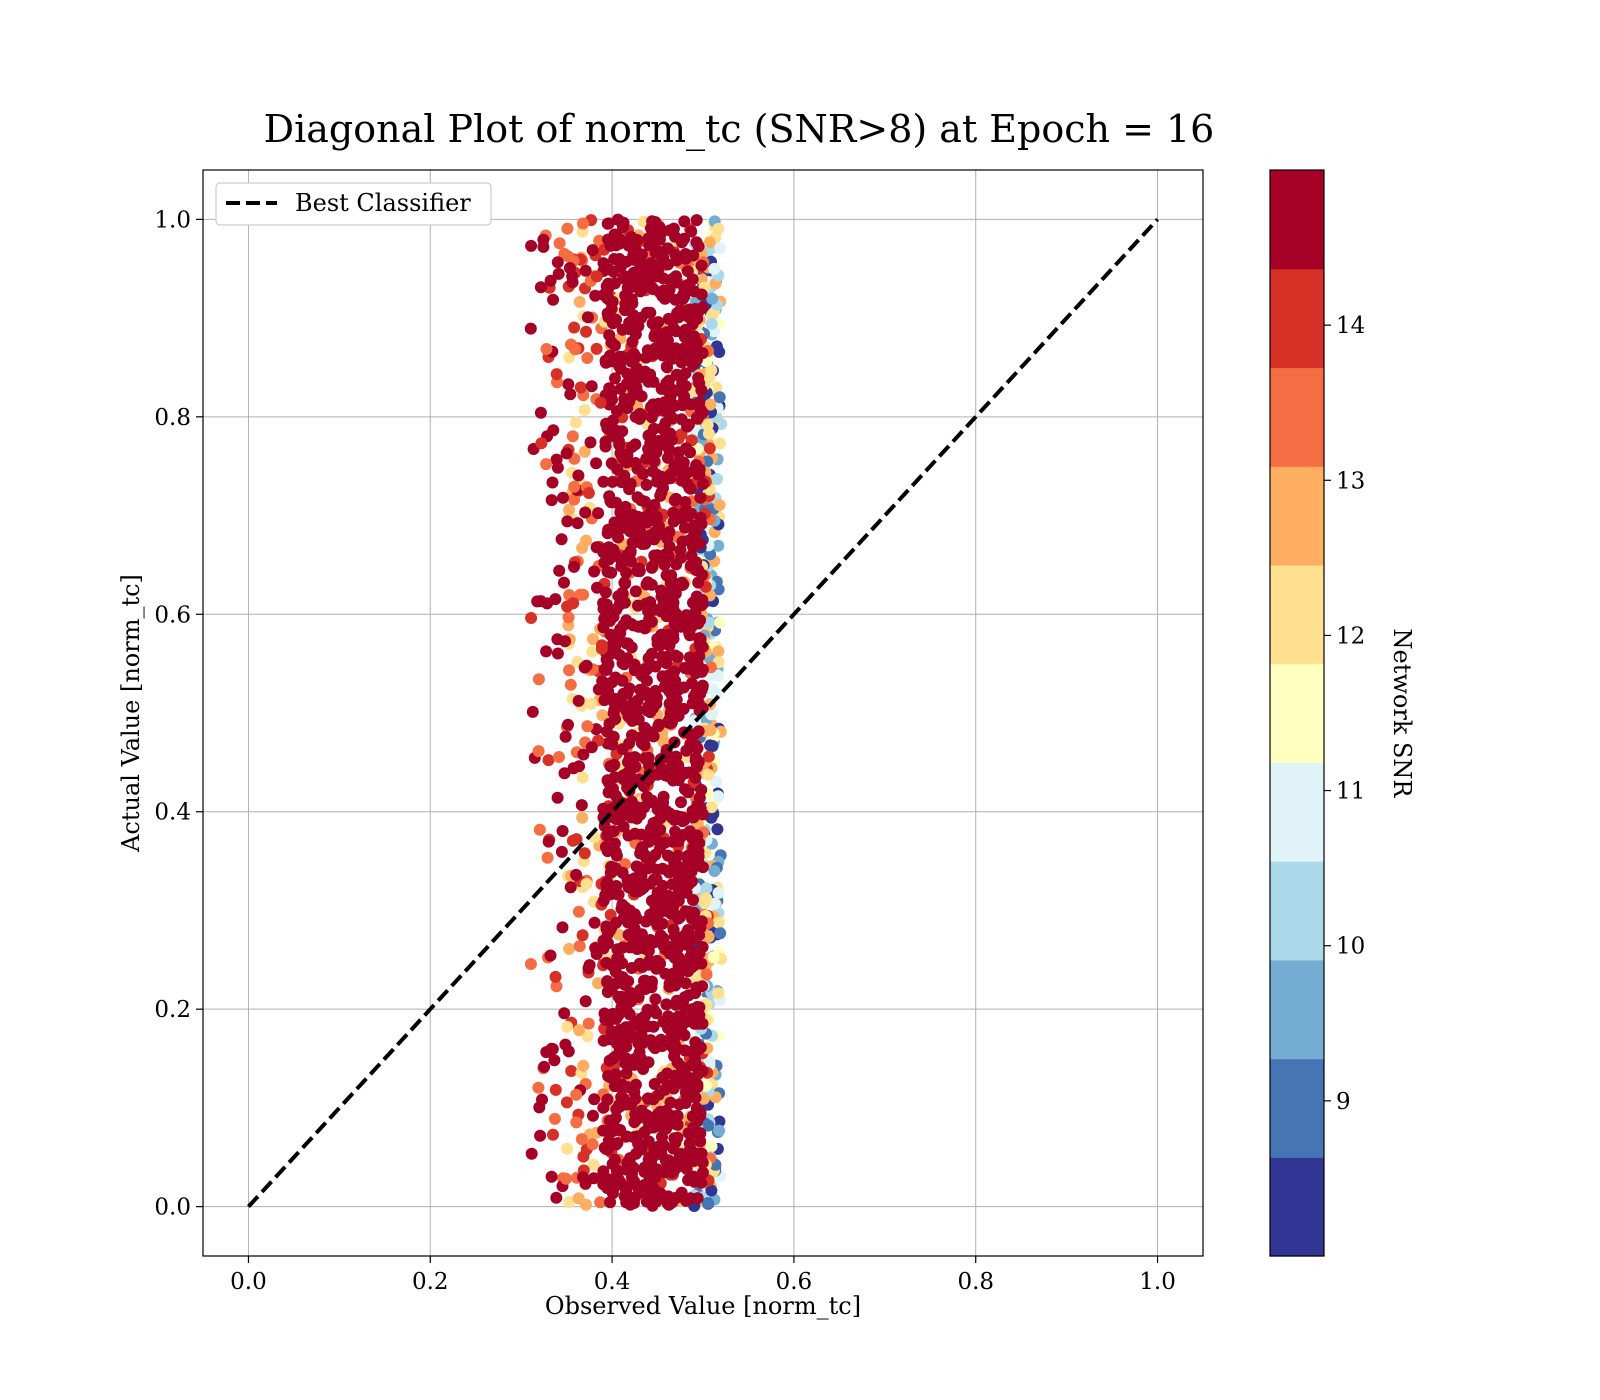 The width and height of the screenshot is (1600, 1400). What do you see at coordinates (703, 1275) in the screenshot?
I see `x-axis-ticks: 0.0 0.2 0.4 0.6 0.8 1.0` at bounding box center [703, 1275].